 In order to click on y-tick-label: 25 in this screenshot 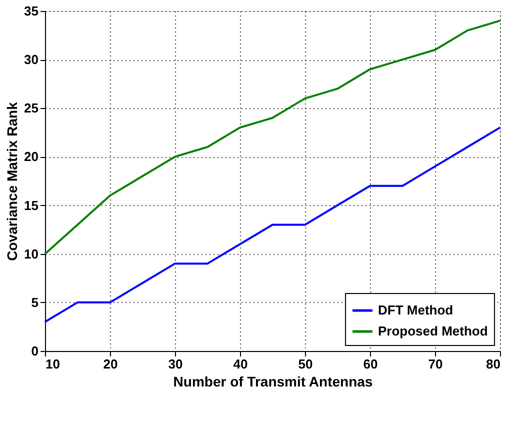, I will do `click(31, 108)`.